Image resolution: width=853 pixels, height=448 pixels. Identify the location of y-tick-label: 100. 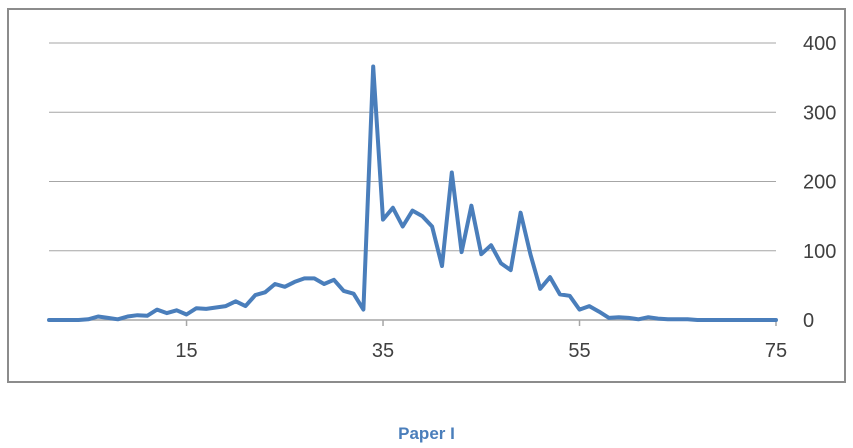
(819, 252).